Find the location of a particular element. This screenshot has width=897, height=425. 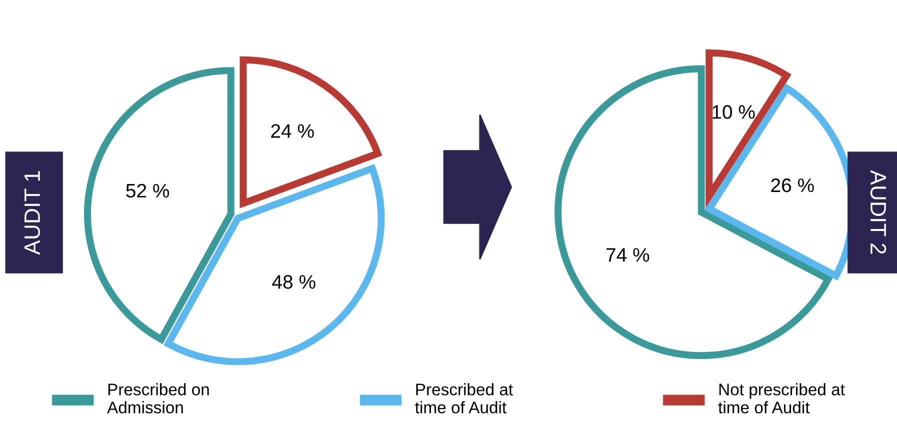

data-label: 48 % is located at coordinates (294, 282).